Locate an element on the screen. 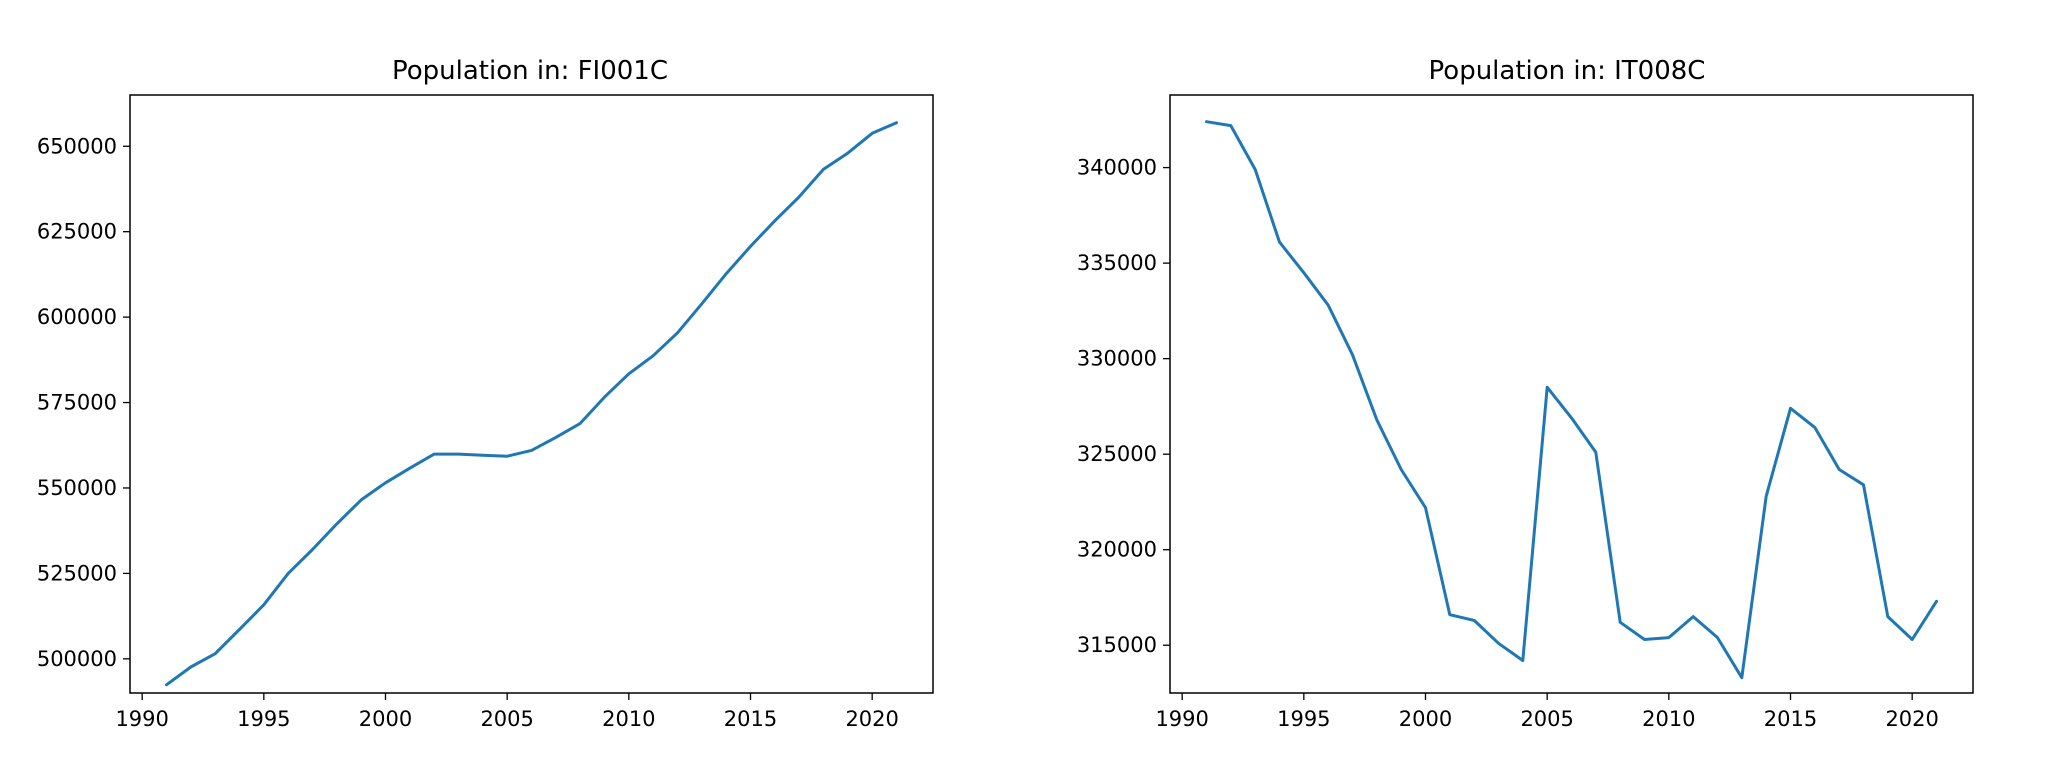 Image resolution: width=2061 pixels, height=771 pixels. y-tick-label: 500000 is located at coordinates (77, 659).